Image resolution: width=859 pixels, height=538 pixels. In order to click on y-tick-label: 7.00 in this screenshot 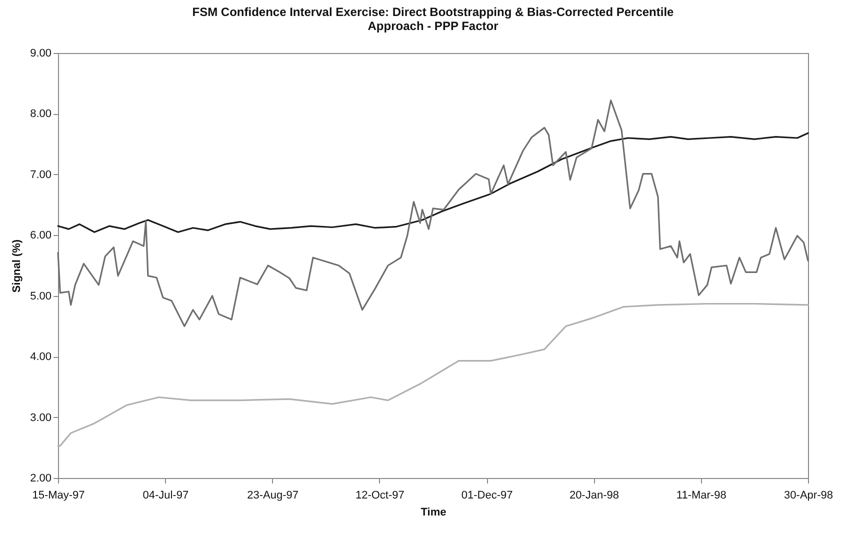, I will do `click(41, 174)`.